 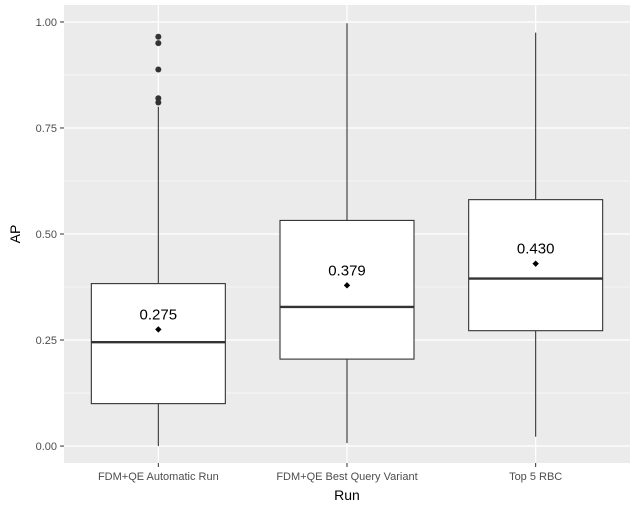 What do you see at coordinates (15, 234) in the screenshot?
I see `y-axis-title: AP` at bounding box center [15, 234].